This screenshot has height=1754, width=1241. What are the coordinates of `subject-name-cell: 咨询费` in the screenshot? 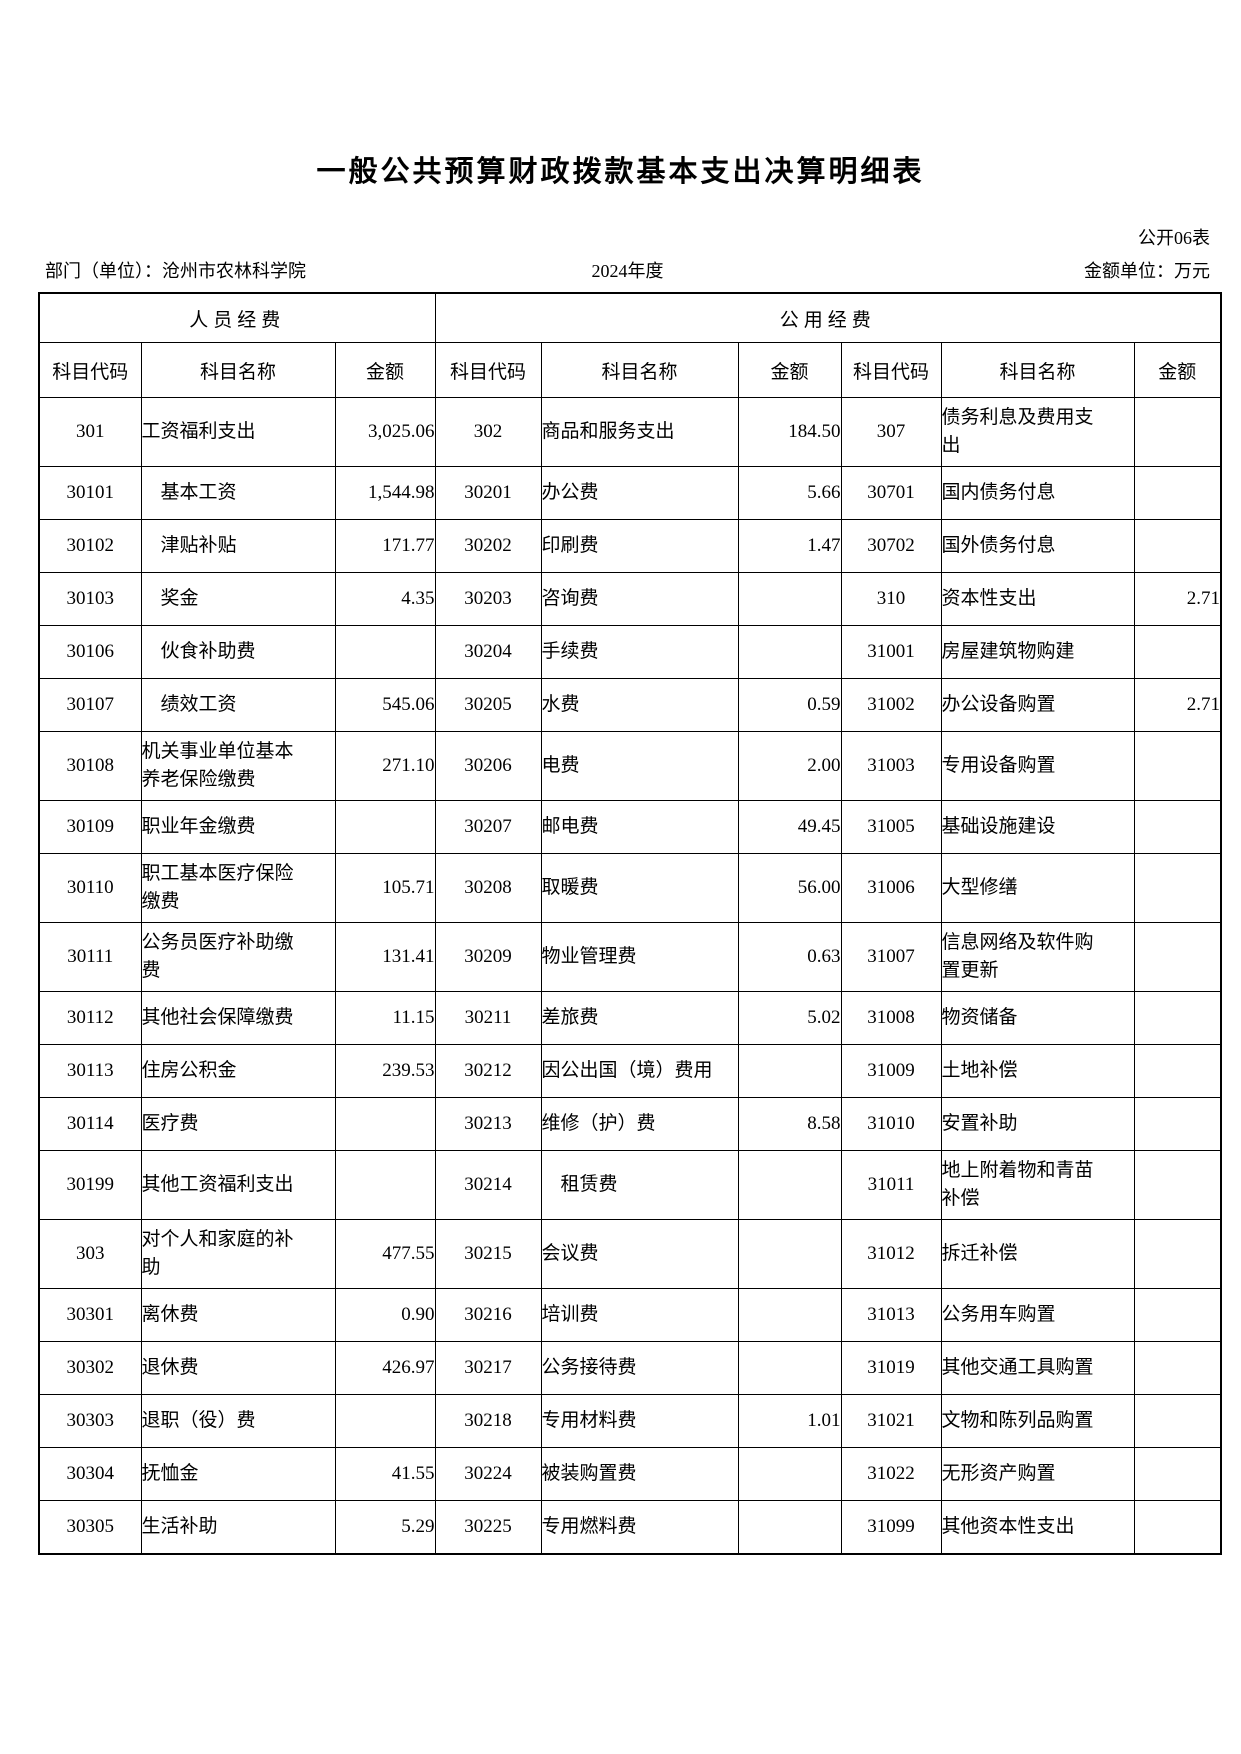 It's located at (639, 599).